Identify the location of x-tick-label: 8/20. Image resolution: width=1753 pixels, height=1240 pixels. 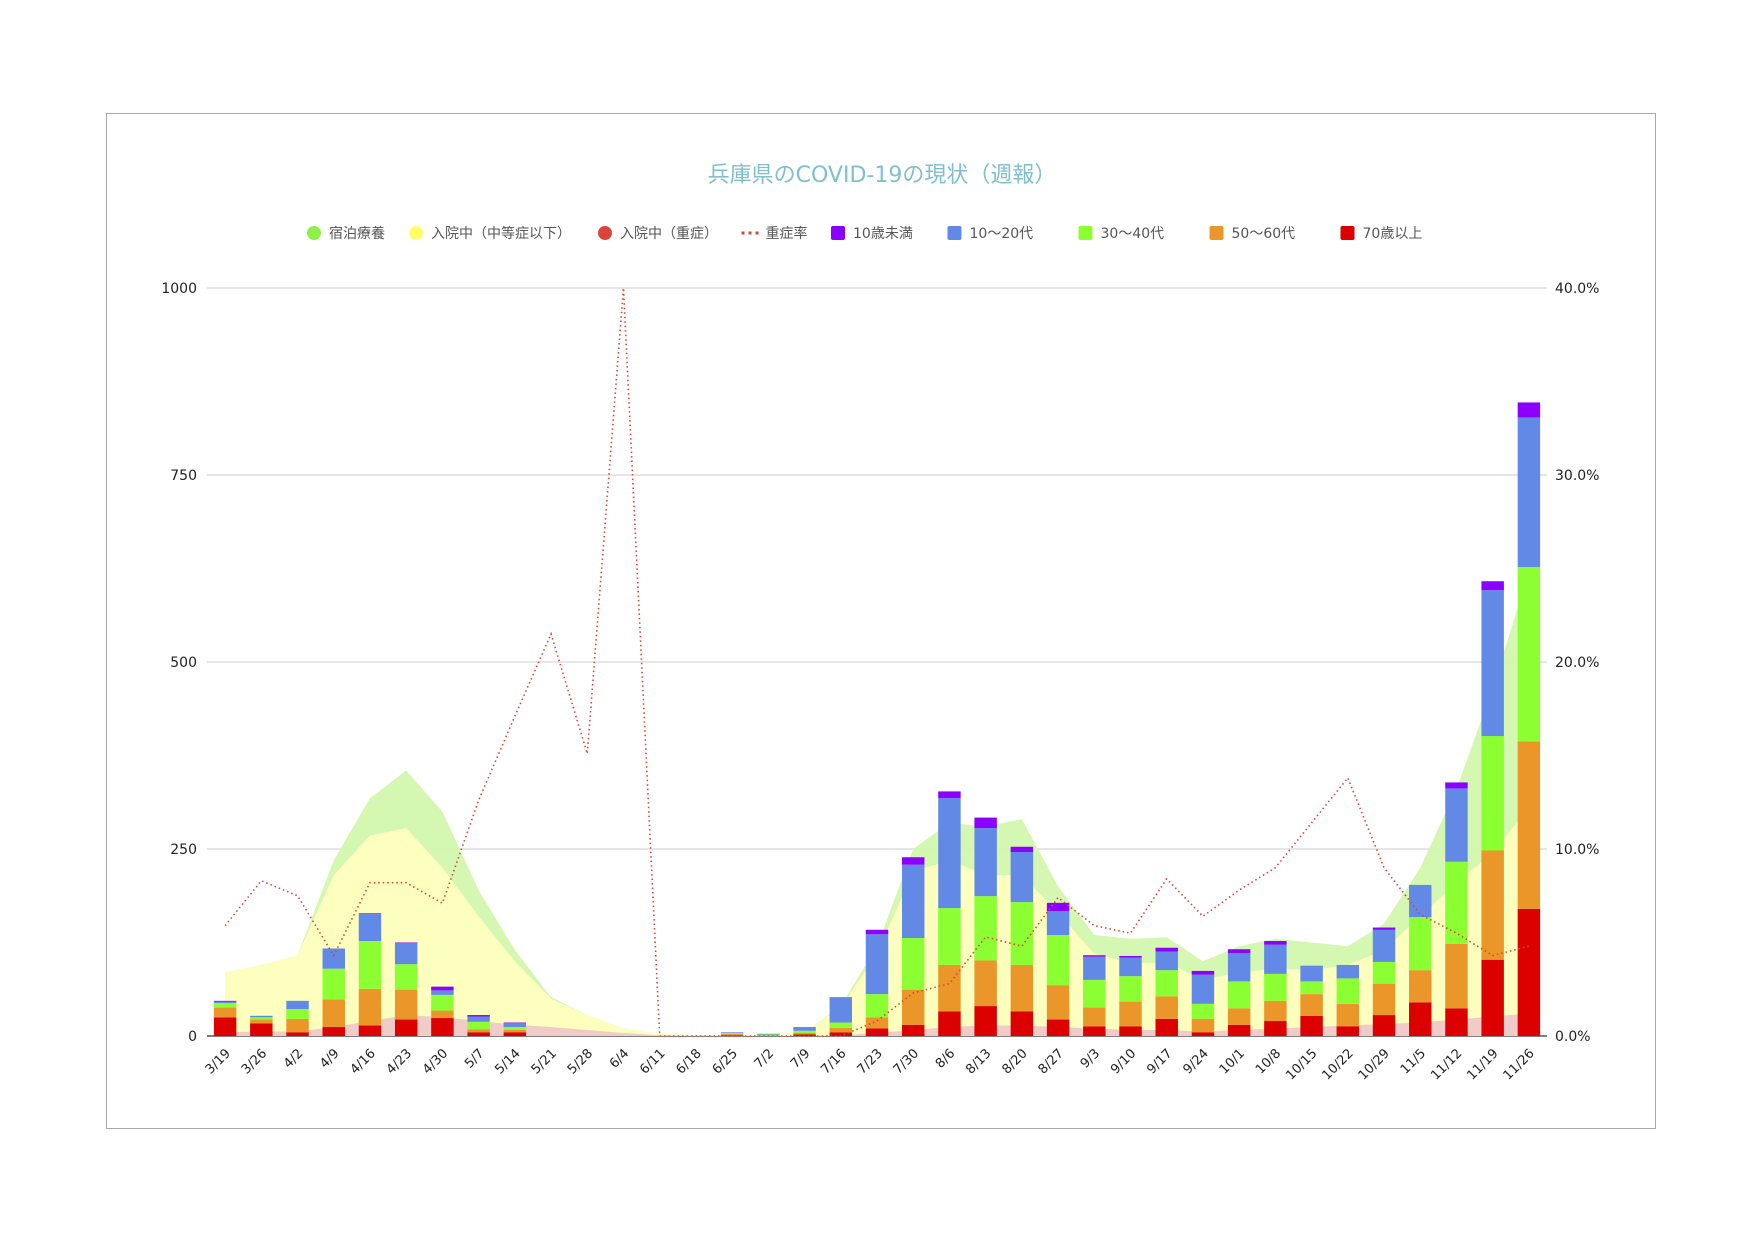
(1014, 1061).